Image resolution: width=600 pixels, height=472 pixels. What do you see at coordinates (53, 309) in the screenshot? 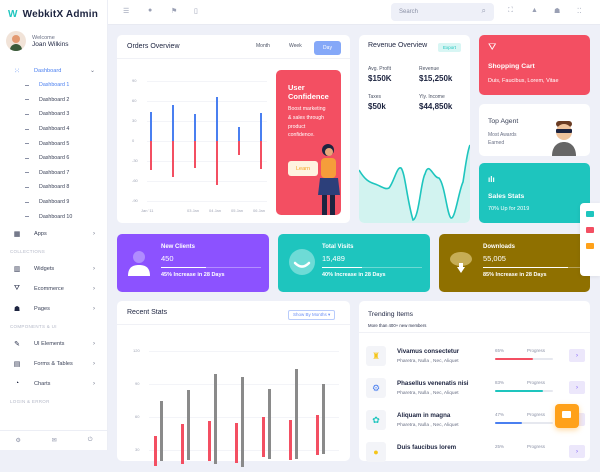
I see `sidebar-item-pages: ☗ Pages ›` at bounding box center [53, 309].